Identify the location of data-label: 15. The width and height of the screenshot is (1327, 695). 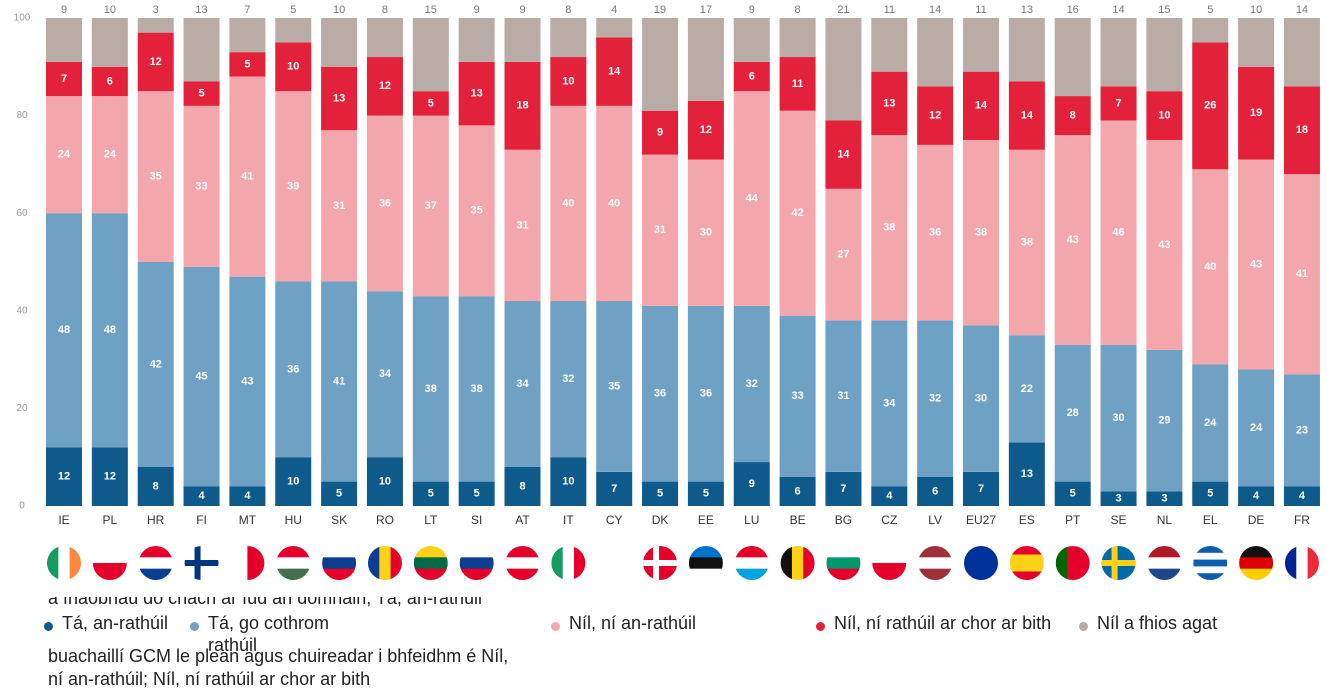
(1164, 10).